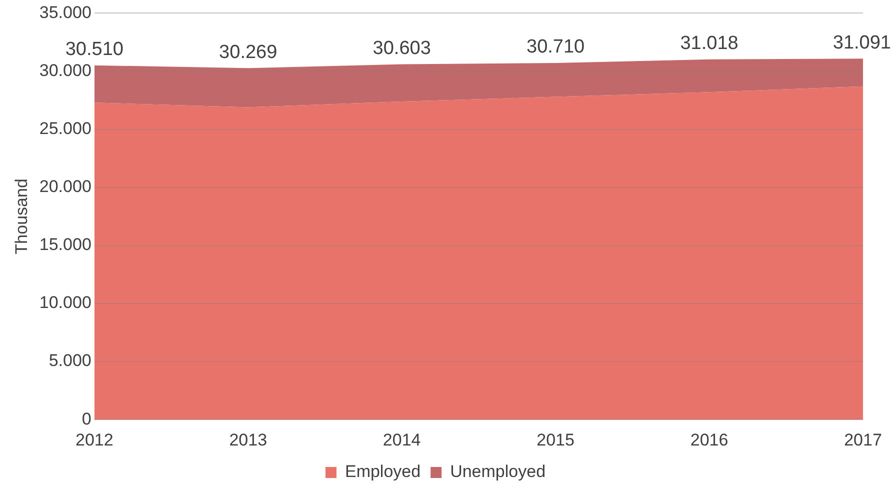  What do you see at coordinates (862, 43) in the screenshot?
I see `total-label: 31.091` at bounding box center [862, 43].